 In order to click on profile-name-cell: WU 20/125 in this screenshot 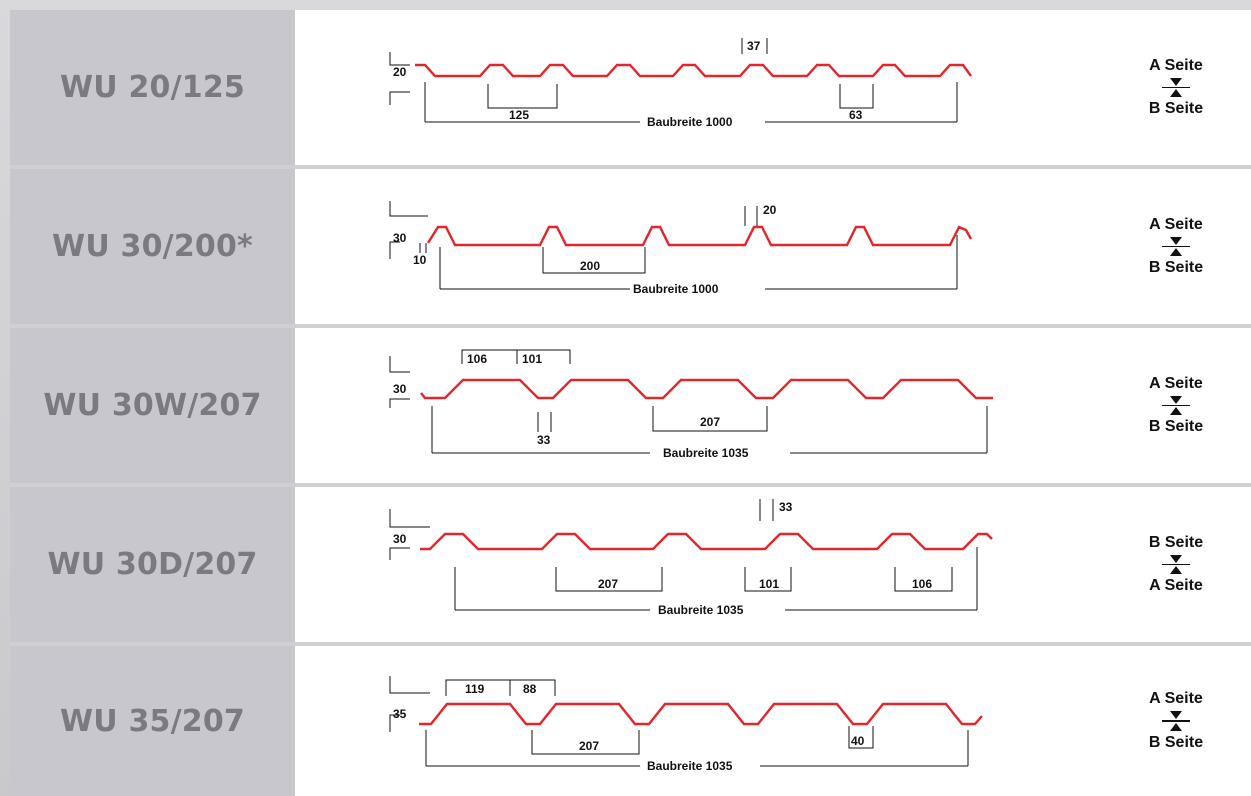, I will do `click(152, 87)`.